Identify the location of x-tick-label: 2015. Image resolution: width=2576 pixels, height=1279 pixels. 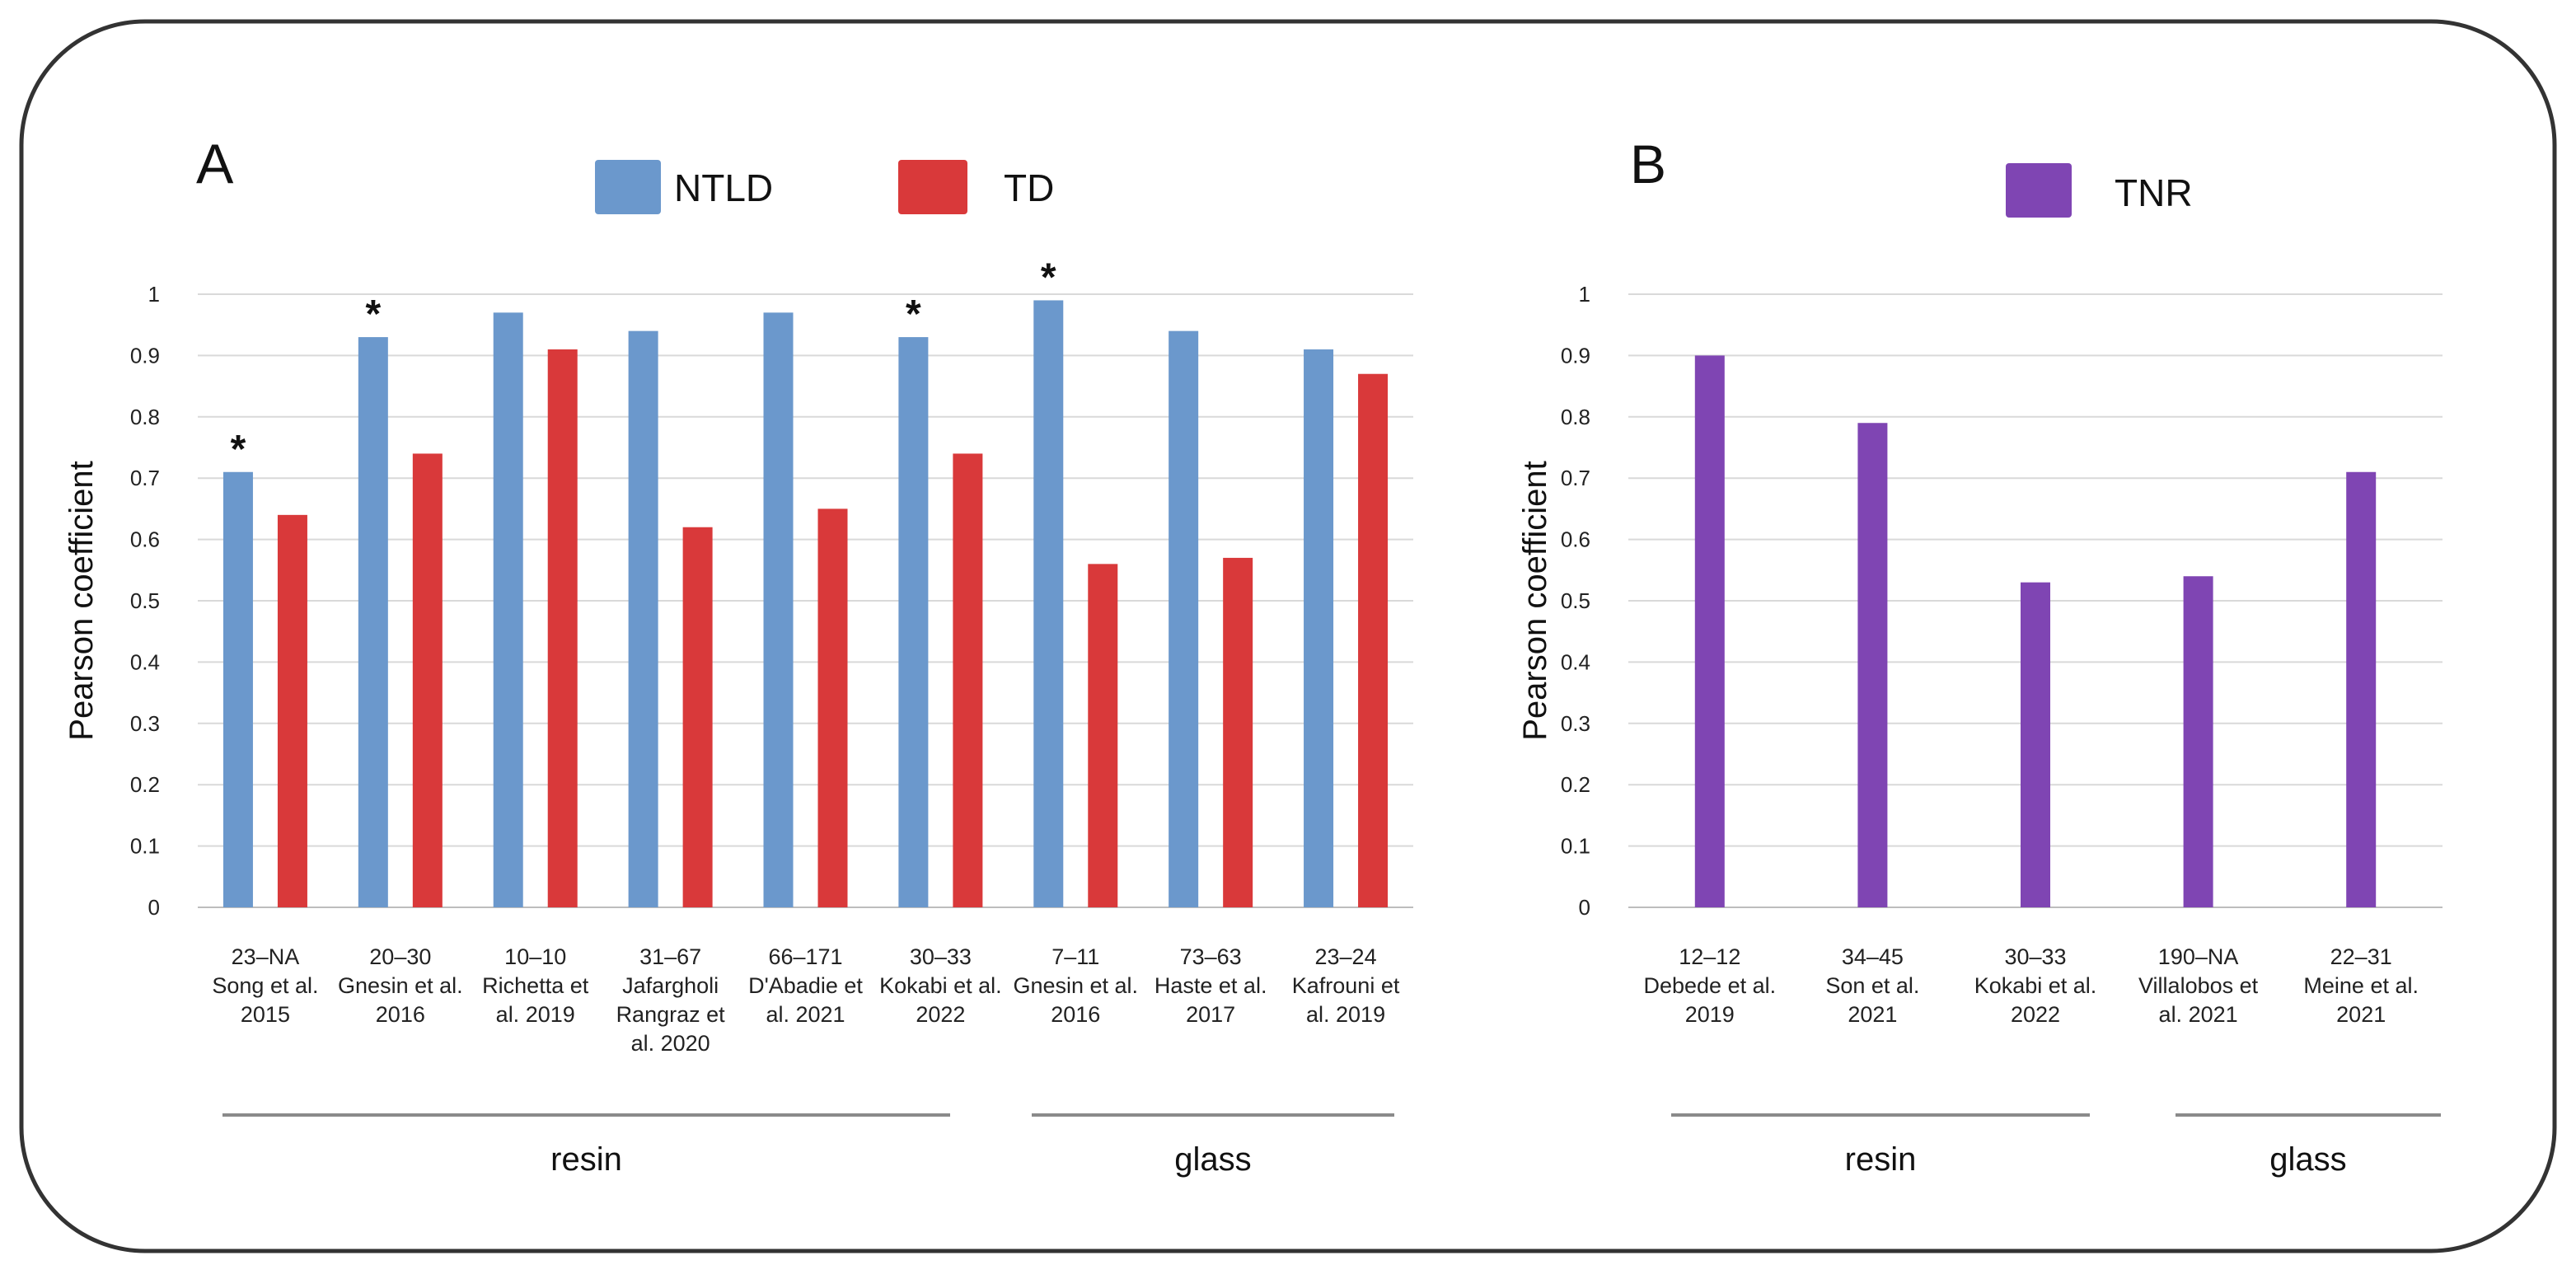
(265, 1015).